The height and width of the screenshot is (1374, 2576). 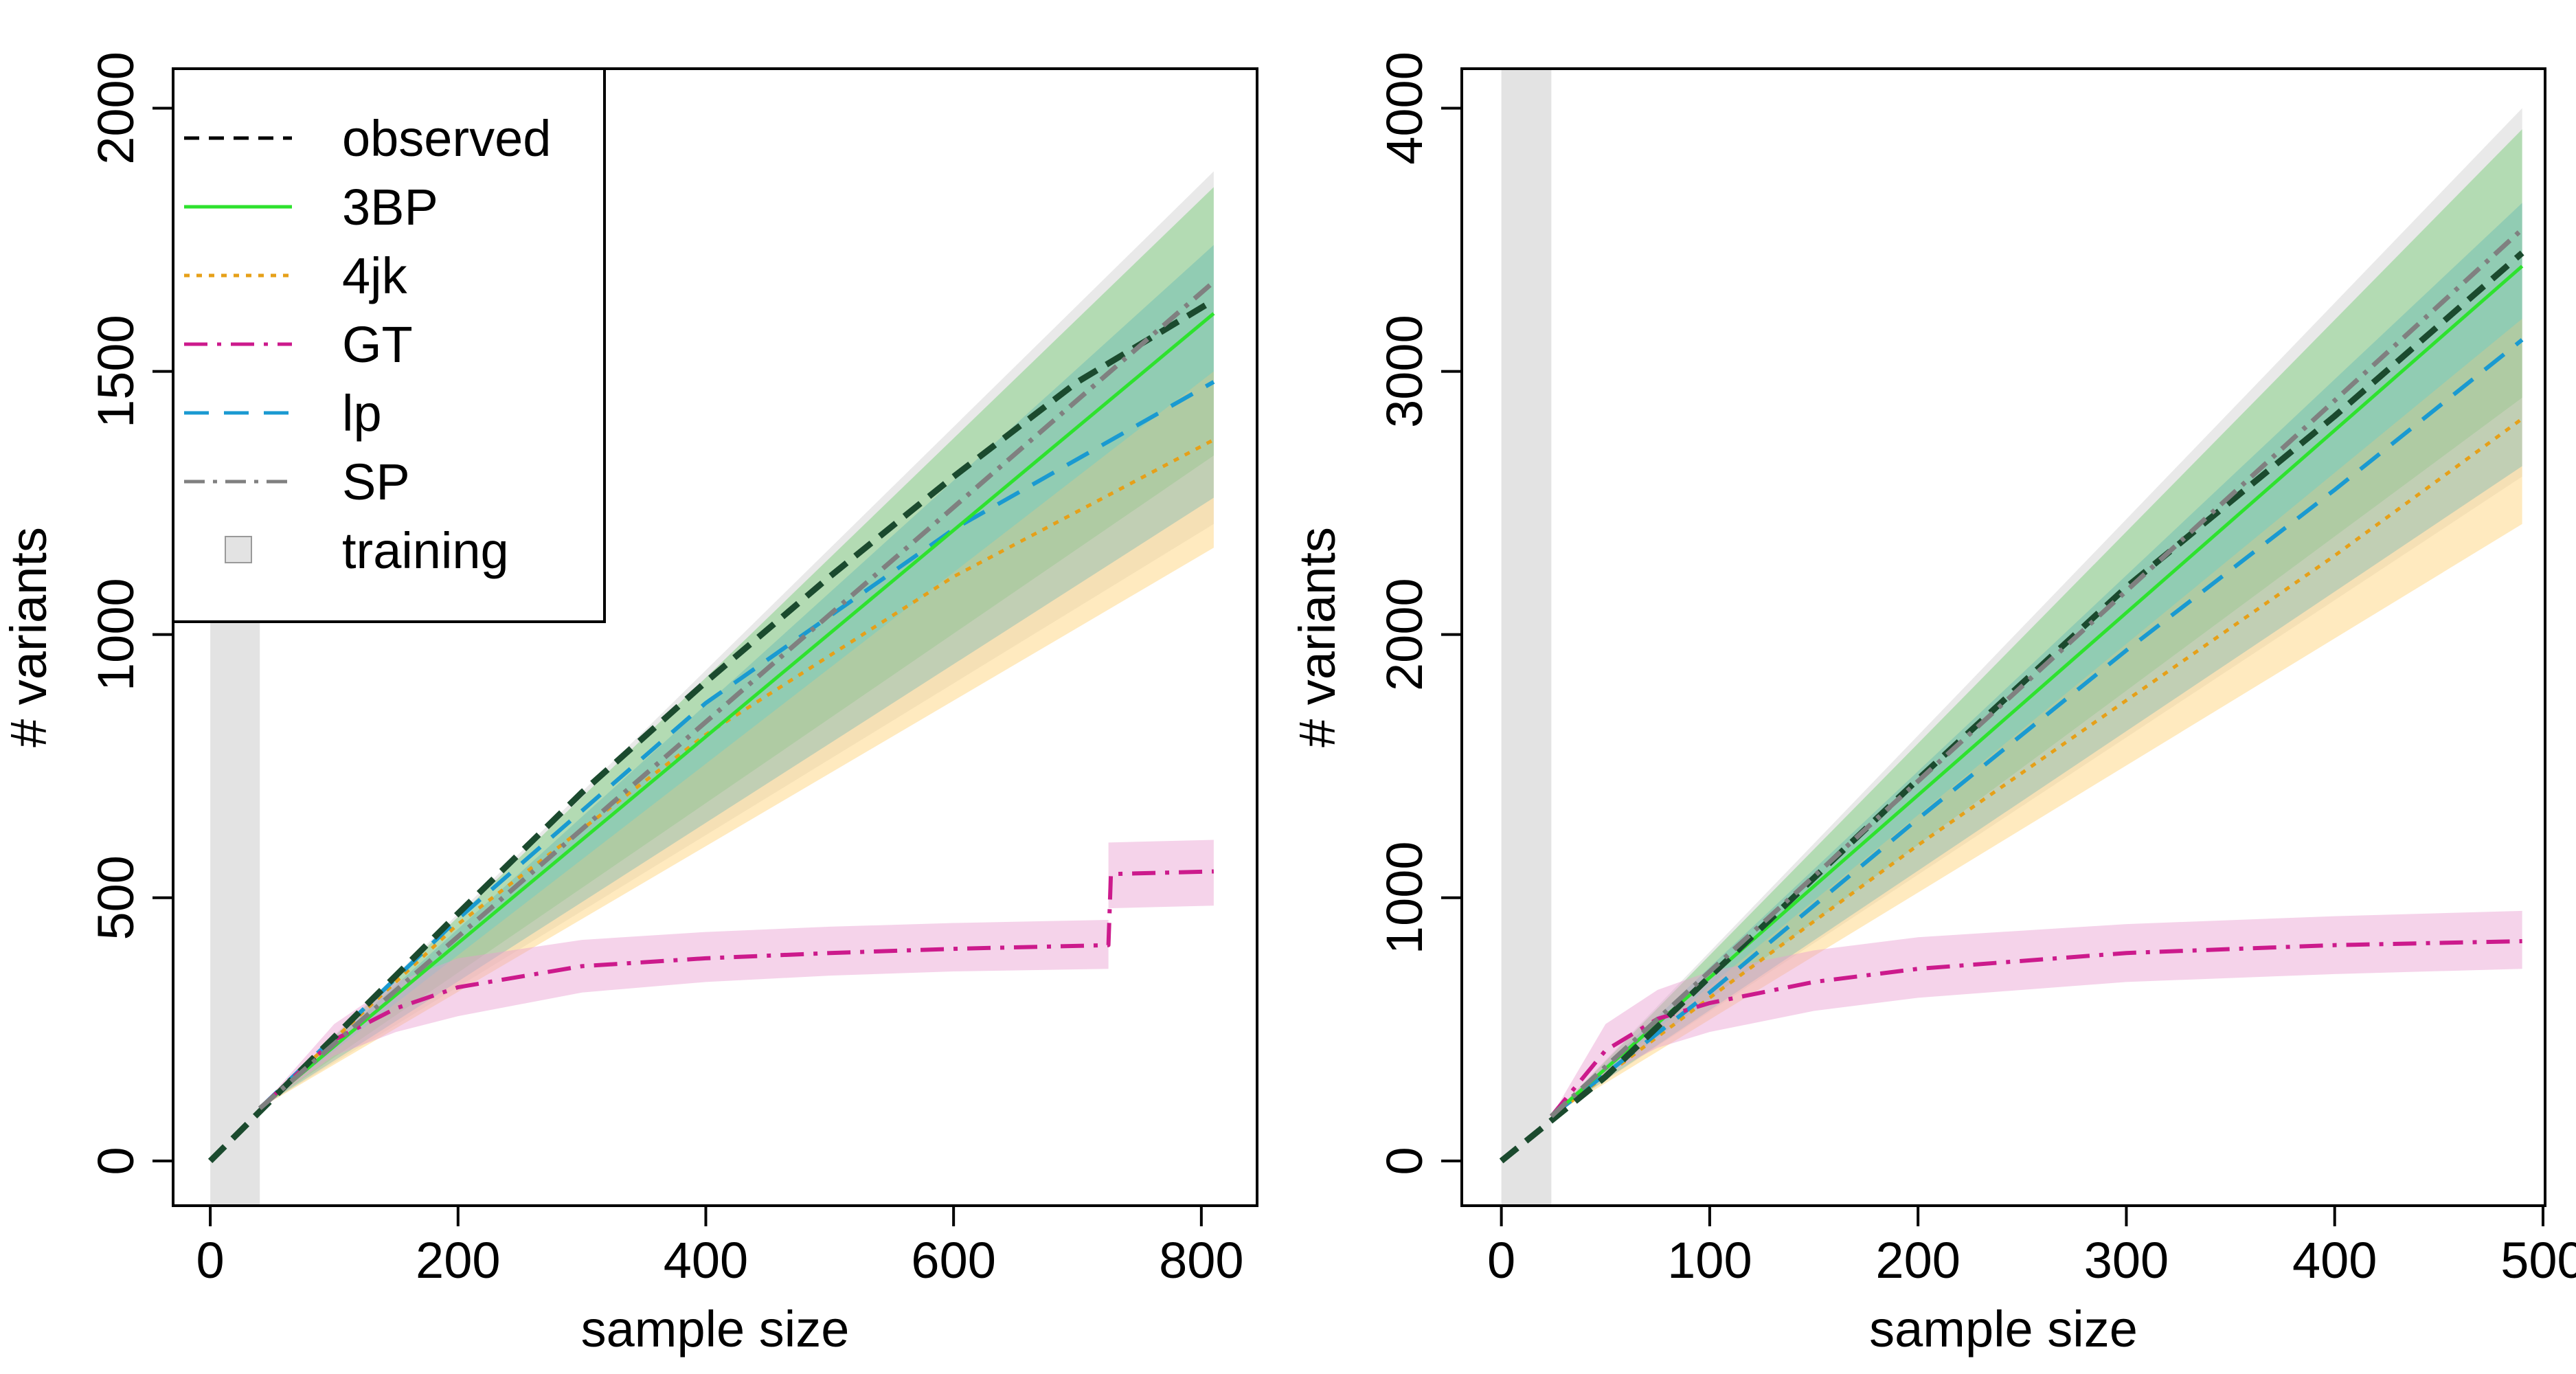 What do you see at coordinates (446, 139) in the screenshot?
I see `legend-label-observed: observed` at bounding box center [446, 139].